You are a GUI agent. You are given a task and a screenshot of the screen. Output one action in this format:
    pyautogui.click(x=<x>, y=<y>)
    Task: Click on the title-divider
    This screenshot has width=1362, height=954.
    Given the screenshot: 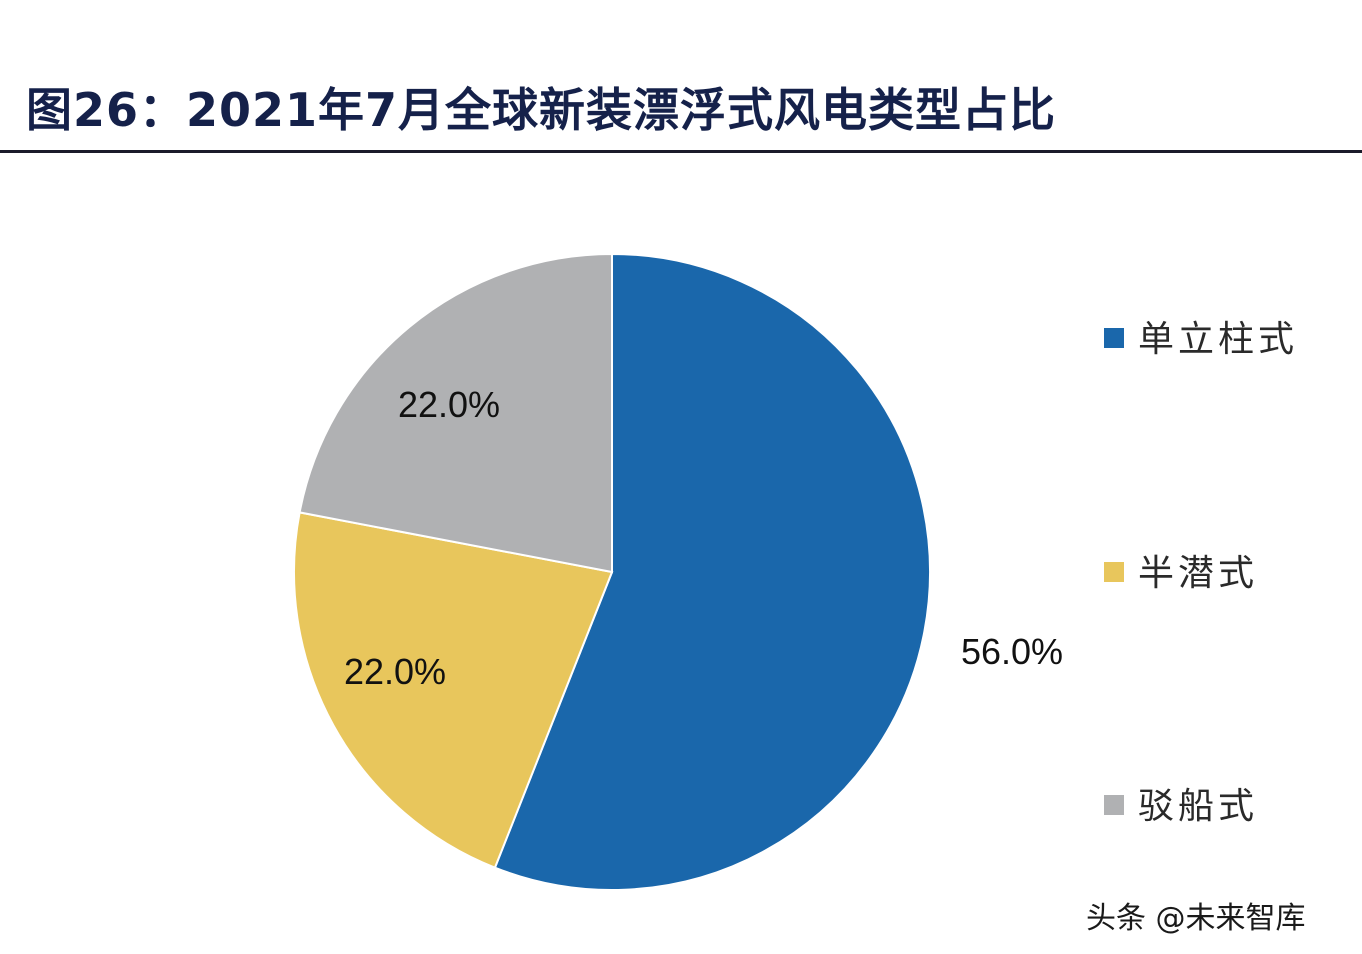 What is the action you would take?
    pyautogui.click(x=681, y=151)
    